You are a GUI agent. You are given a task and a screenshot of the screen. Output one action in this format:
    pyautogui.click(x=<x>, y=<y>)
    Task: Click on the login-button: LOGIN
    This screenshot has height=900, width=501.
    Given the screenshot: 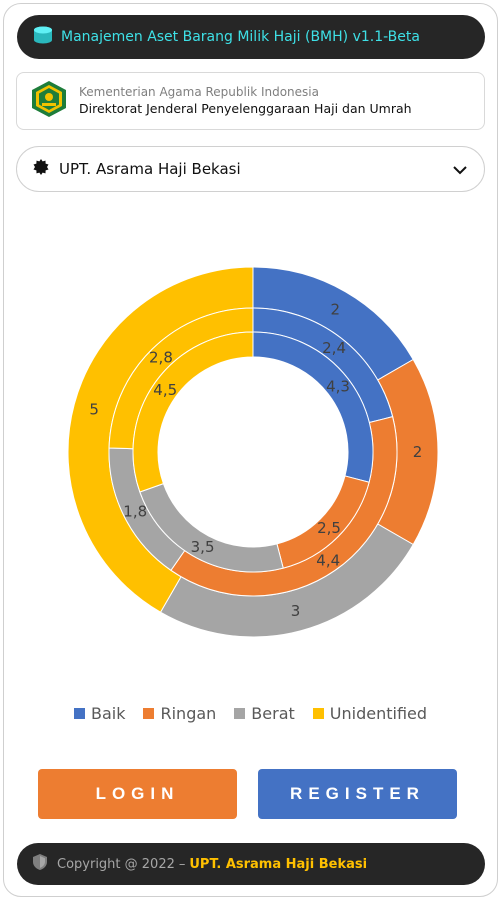 What is the action you would take?
    pyautogui.click(x=137, y=794)
    